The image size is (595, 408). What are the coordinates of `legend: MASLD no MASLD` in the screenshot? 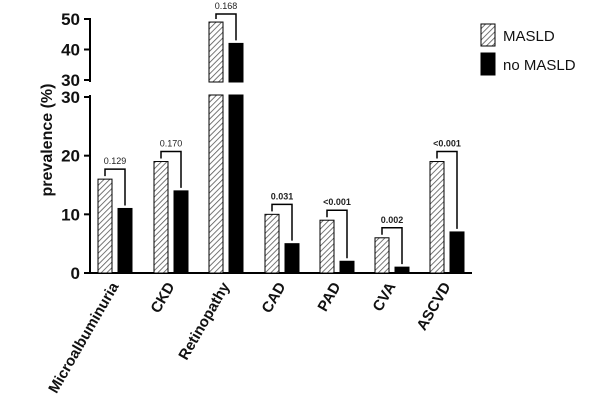 It's located at (528, 49).